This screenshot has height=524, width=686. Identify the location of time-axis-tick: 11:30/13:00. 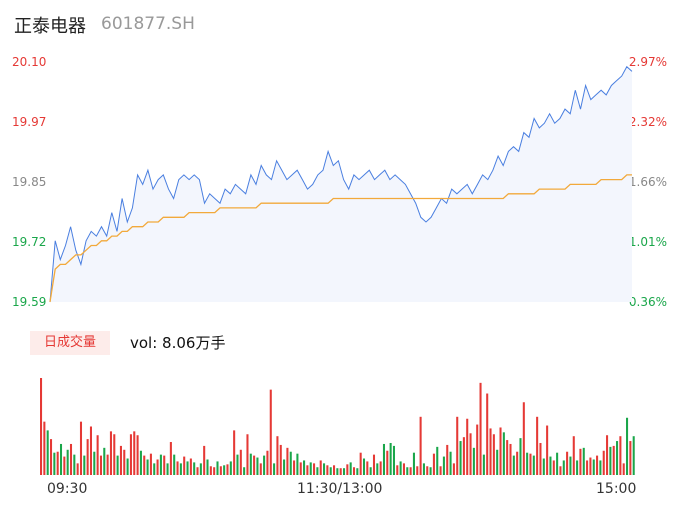
(340, 489).